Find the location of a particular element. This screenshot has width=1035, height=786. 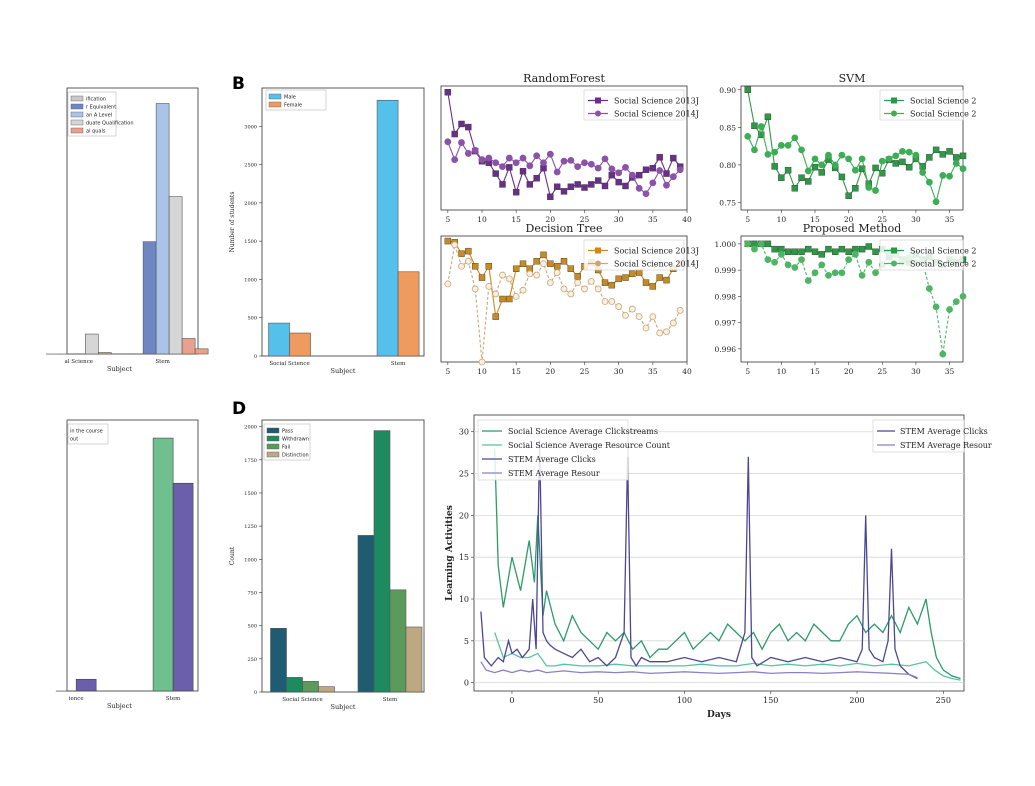

chart-pm-ytick-label: 0.999 is located at coordinates (726, 270).